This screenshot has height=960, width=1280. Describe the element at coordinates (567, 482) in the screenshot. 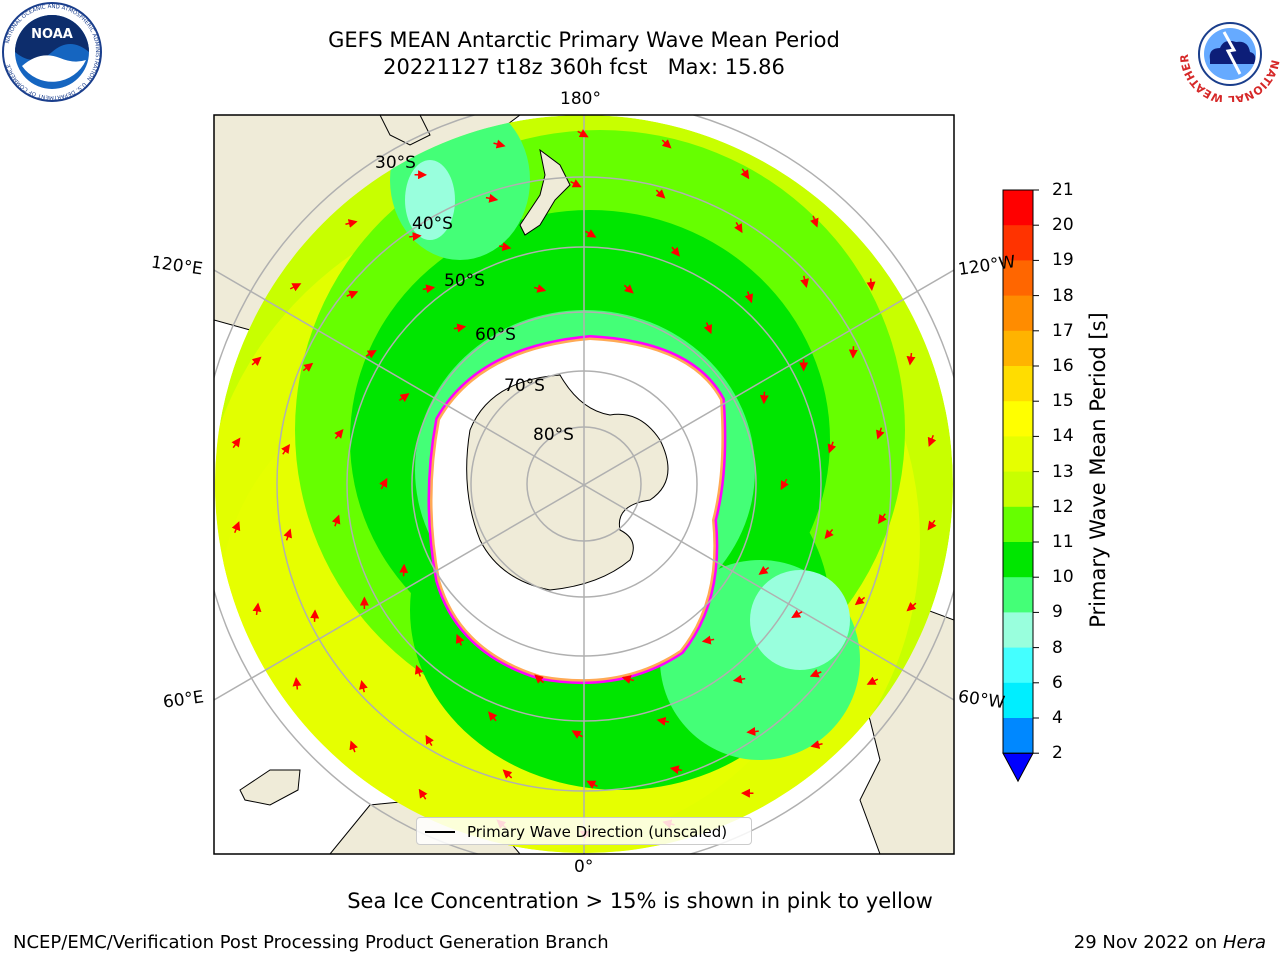

I see `antarctica-land` at that location.